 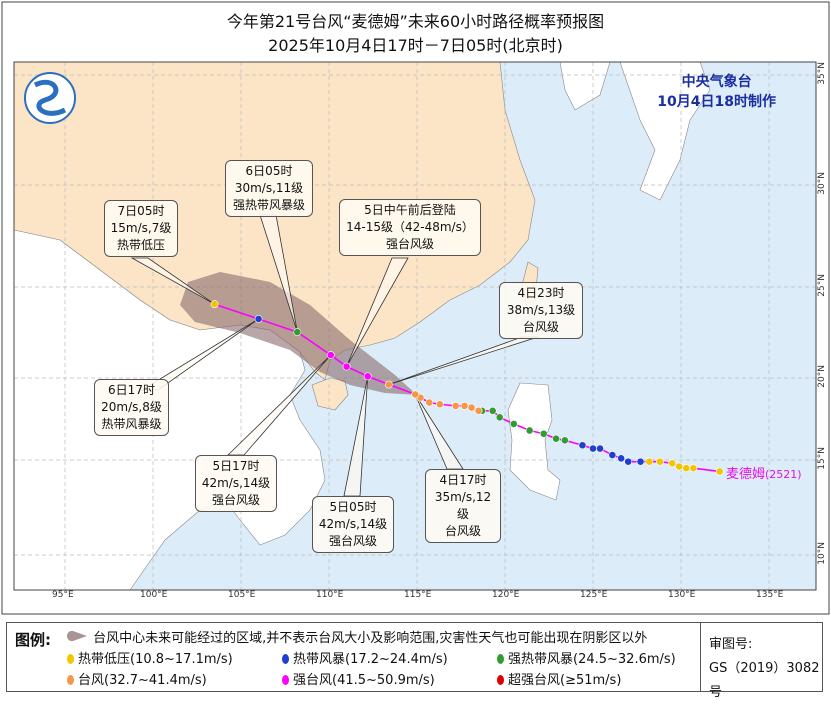 I want to click on callout-7d-05h: 7日05时 15m/s,7级 热带低压, so click(x=141, y=228).